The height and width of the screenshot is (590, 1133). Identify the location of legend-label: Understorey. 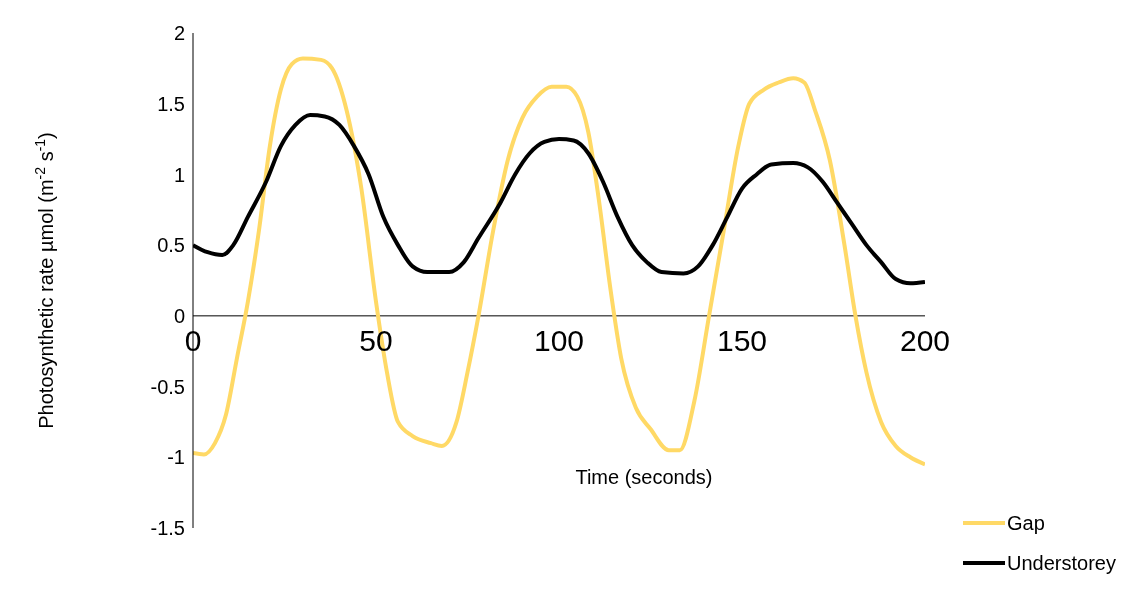
(1061, 563).